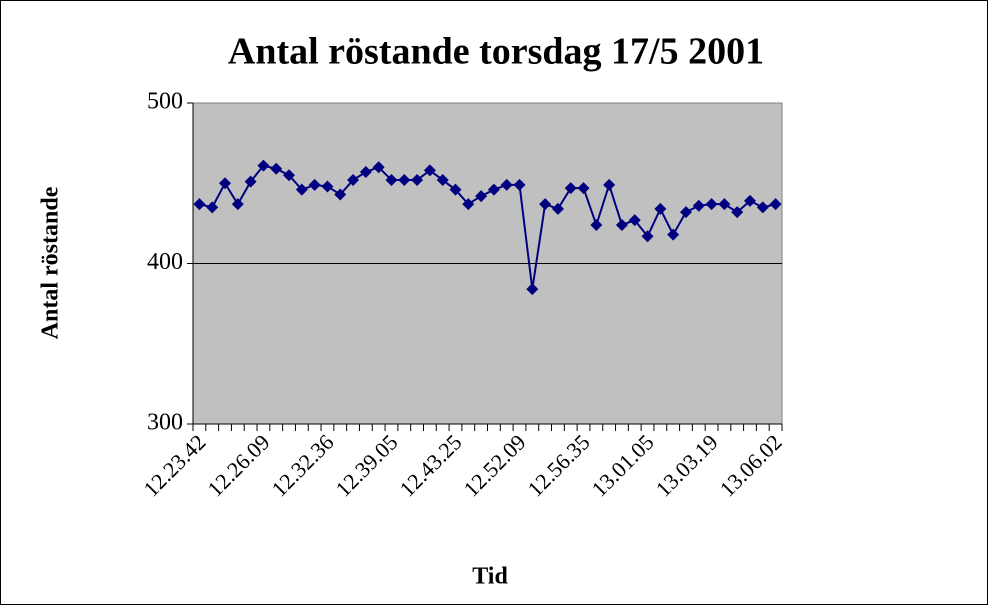 Image resolution: width=989 pixels, height=606 pixels. Describe the element at coordinates (490, 577) in the screenshot. I see `x-axis-title: Tid` at that location.